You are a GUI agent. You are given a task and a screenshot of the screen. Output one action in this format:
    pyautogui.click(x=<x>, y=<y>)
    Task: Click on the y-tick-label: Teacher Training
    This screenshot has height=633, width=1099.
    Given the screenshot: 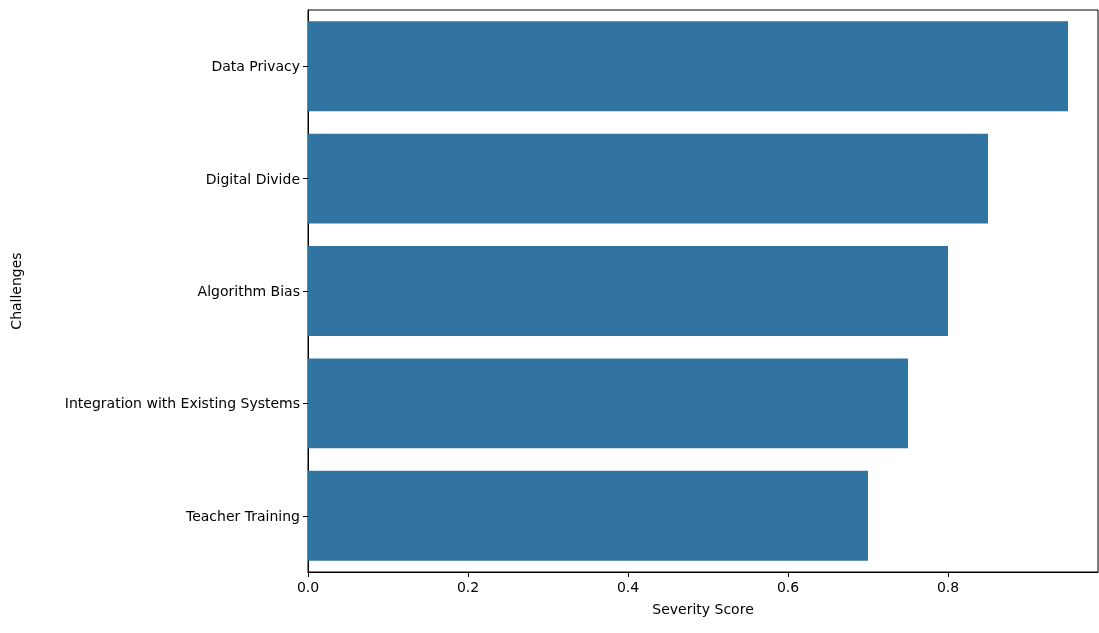 What is the action you would take?
    pyautogui.click(x=242, y=515)
    